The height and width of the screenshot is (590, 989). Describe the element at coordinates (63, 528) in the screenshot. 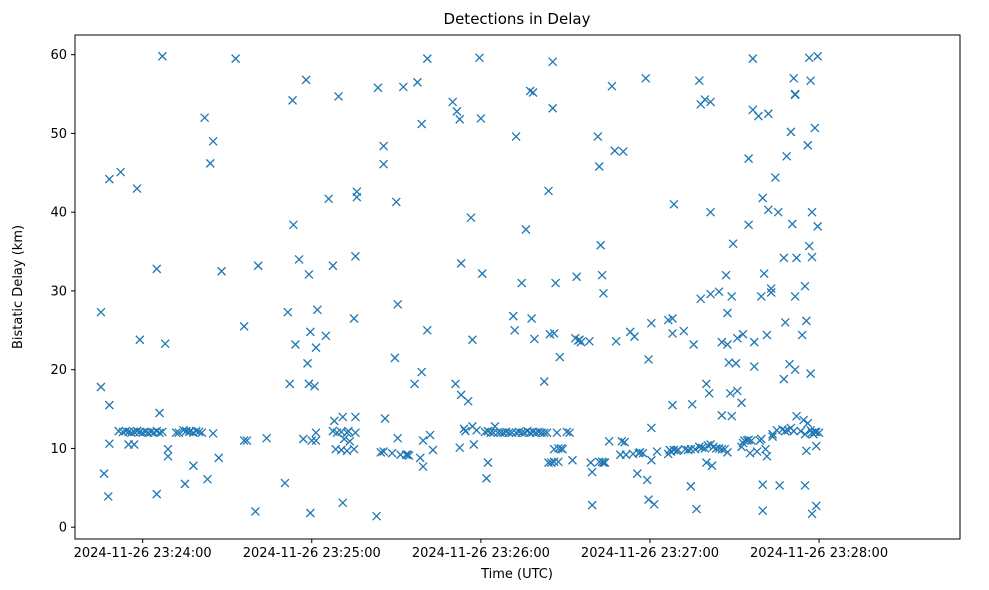

I see `y-tick-label-0: 0` at that location.